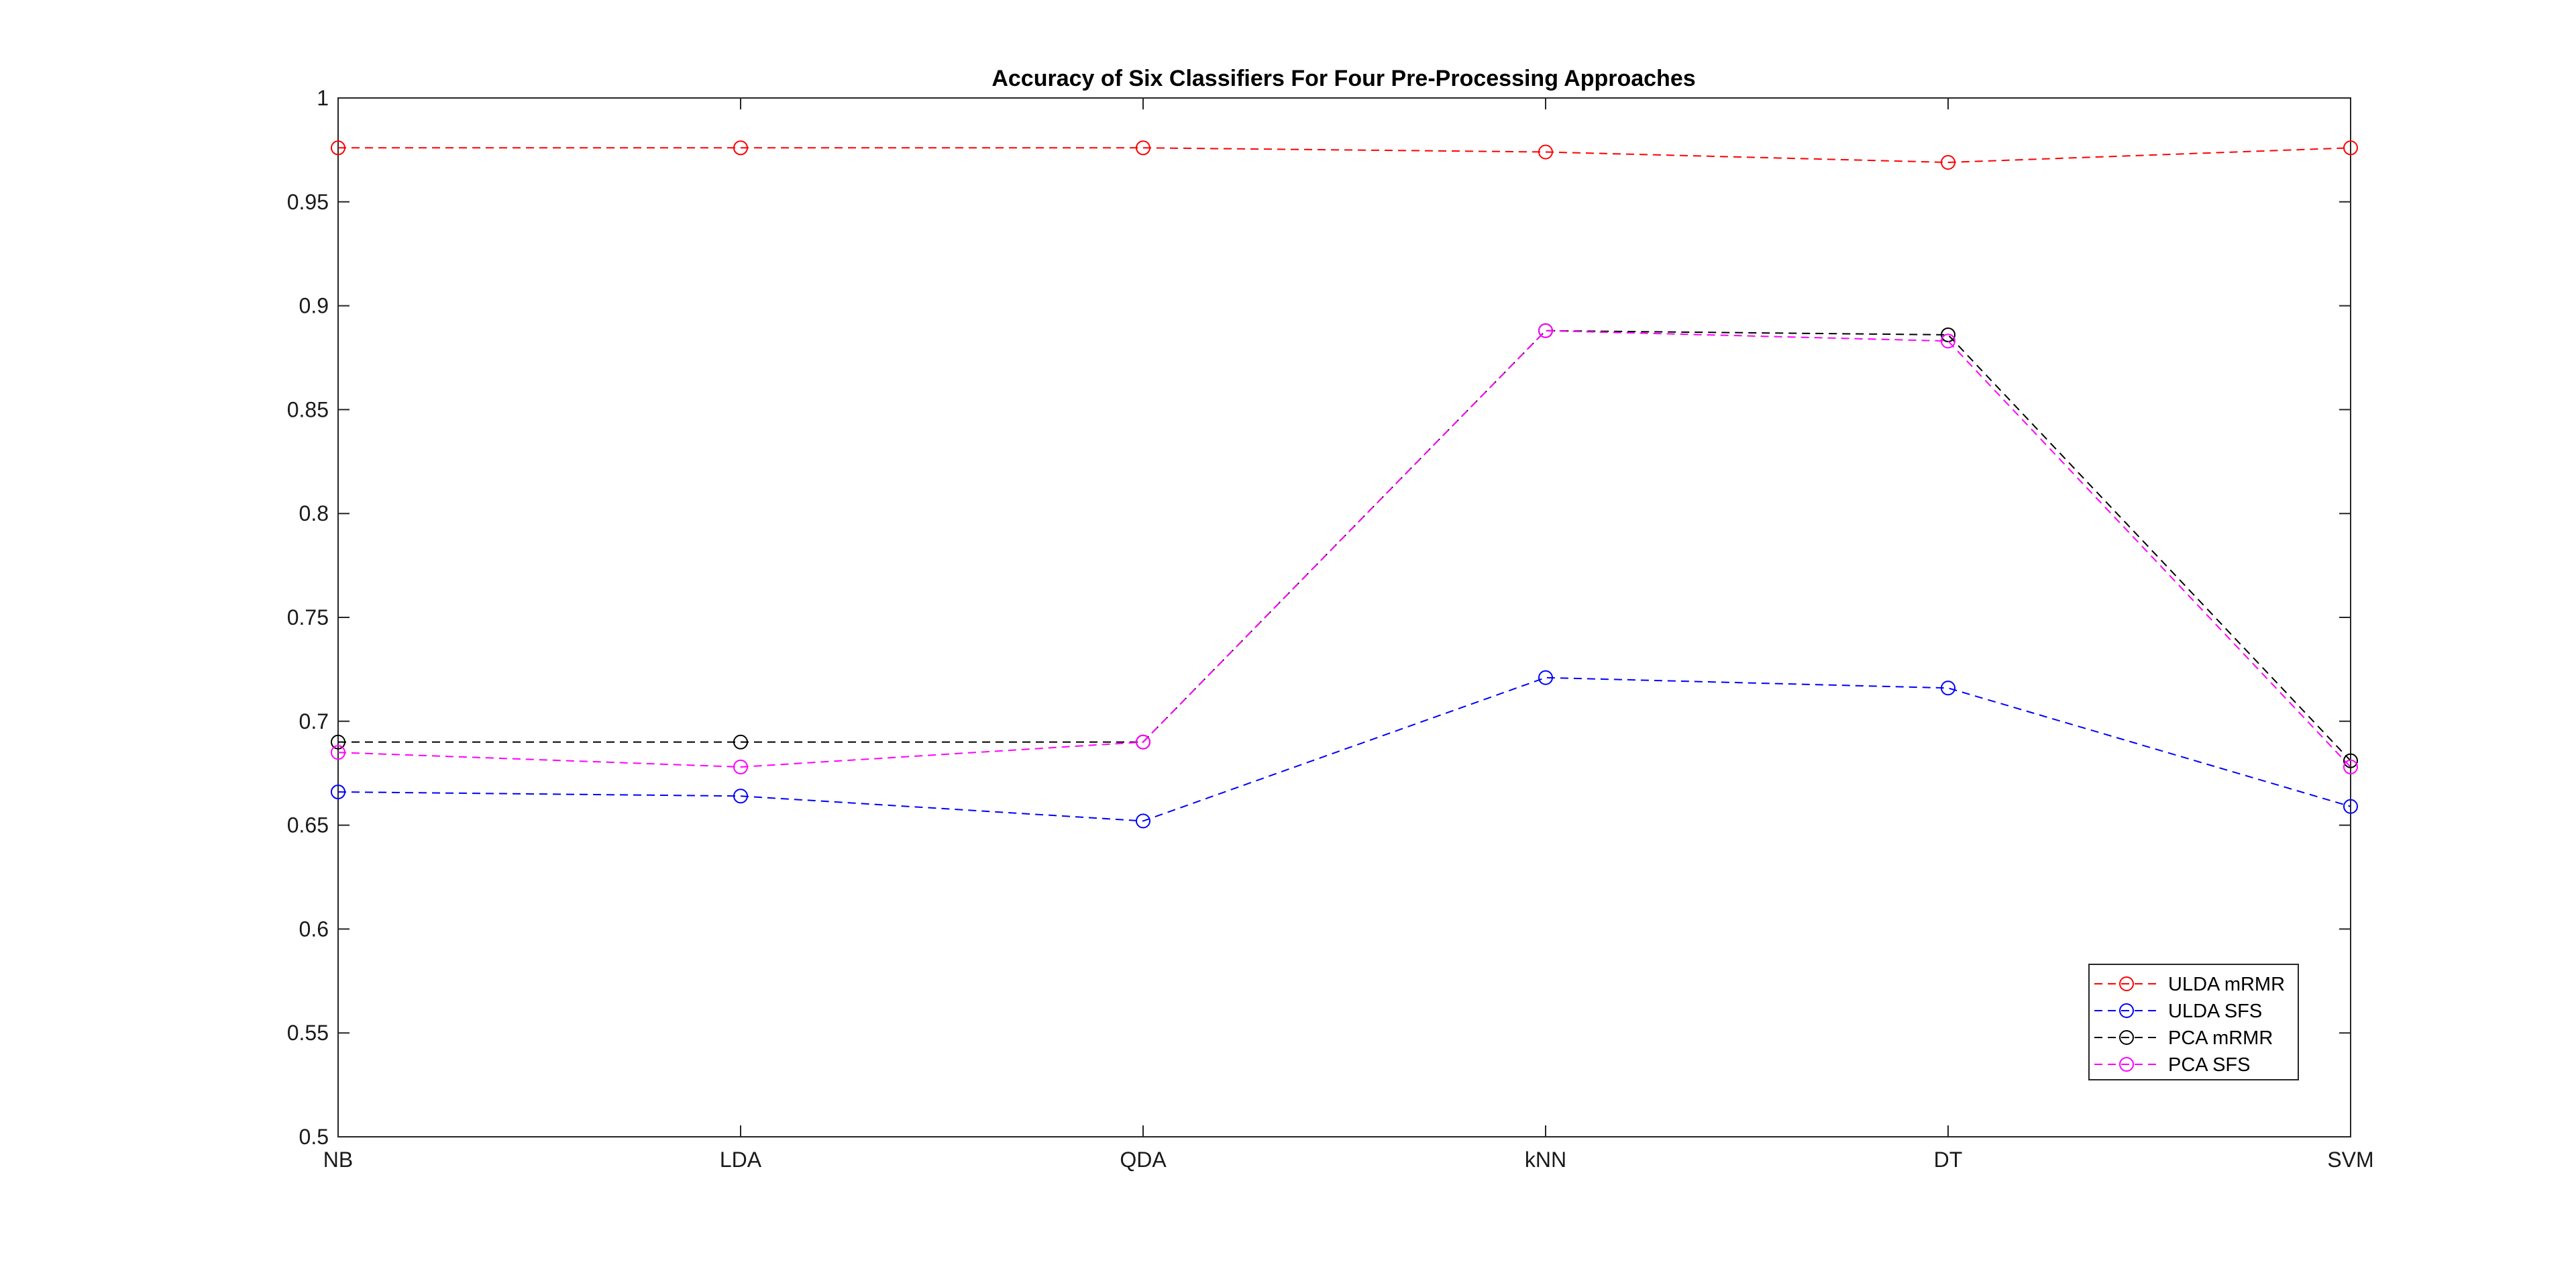 This screenshot has height=1267, width=2576. What do you see at coordinates (314, 721) in the screenshot?
I see `y-tick-label: 0.7` at bounding box center [314, 721].